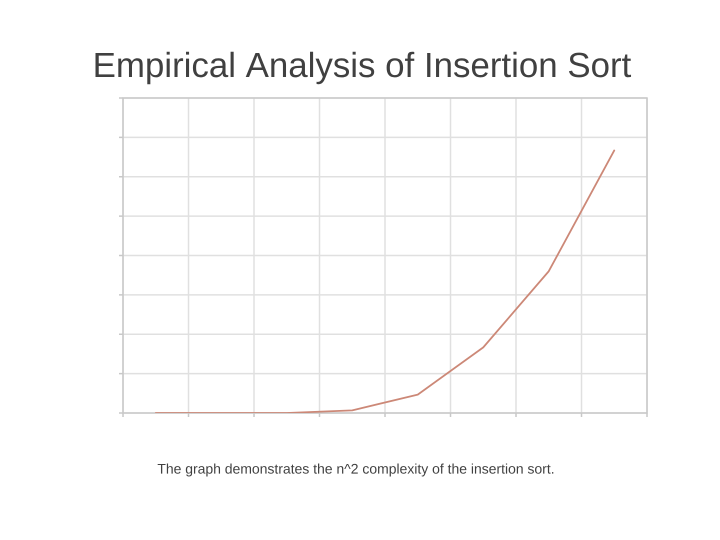  Describe the element at coordinates (363, 68) in the screenshot. I see `chart-title: Empirical Analysis of Insertion Sort` at that location.